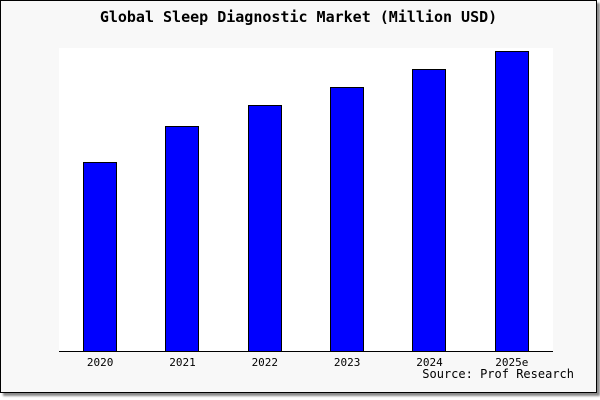 The image size is (600, 400). Describe the element at coordinates (306, 351) in the screenshot. I see `x-axis-line` at that location.